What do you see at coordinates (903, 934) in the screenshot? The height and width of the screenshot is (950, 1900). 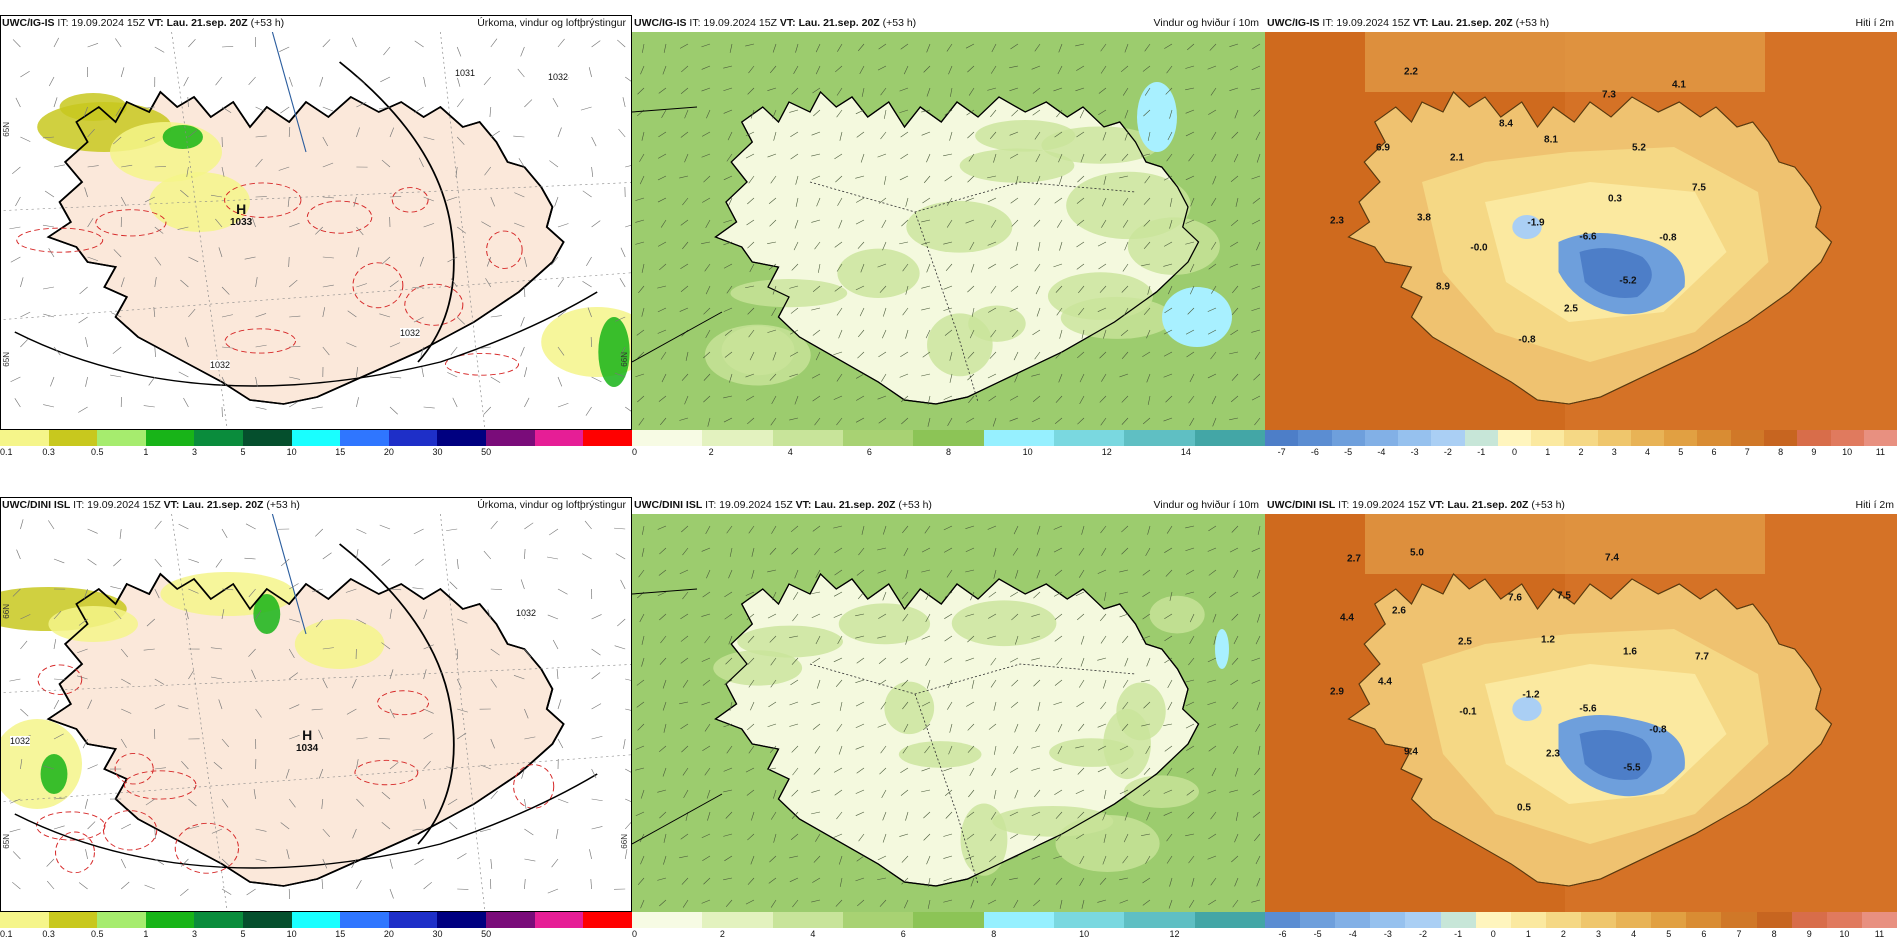 I see `colorbar-tick-label: 6` at bounding box center [903, 934].